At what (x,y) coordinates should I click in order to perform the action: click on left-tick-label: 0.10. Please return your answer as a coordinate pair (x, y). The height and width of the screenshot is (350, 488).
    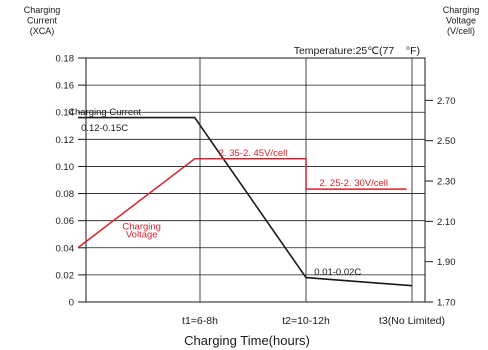
    Looking at the image, I should click on (65, 167).